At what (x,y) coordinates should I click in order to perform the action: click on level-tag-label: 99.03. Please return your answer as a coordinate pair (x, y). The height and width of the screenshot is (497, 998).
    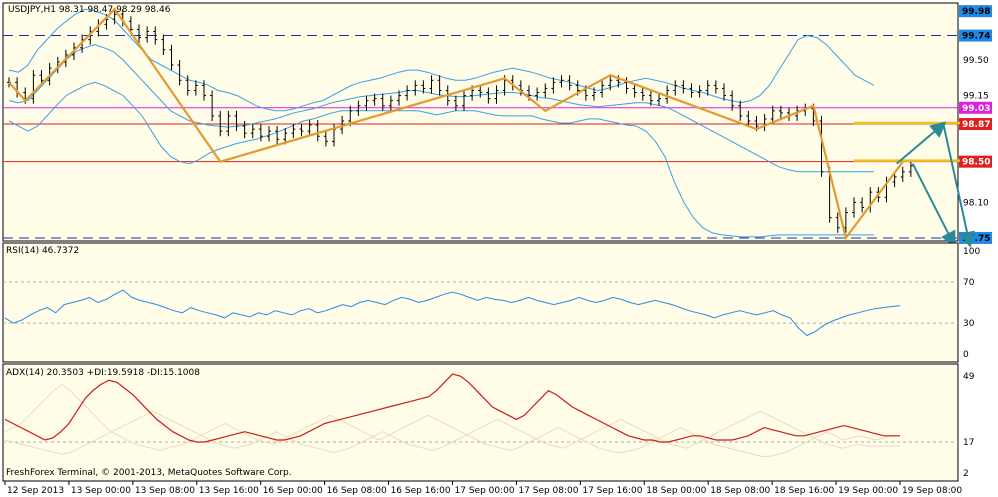
    Looking at the image, I should click on (976, 109).